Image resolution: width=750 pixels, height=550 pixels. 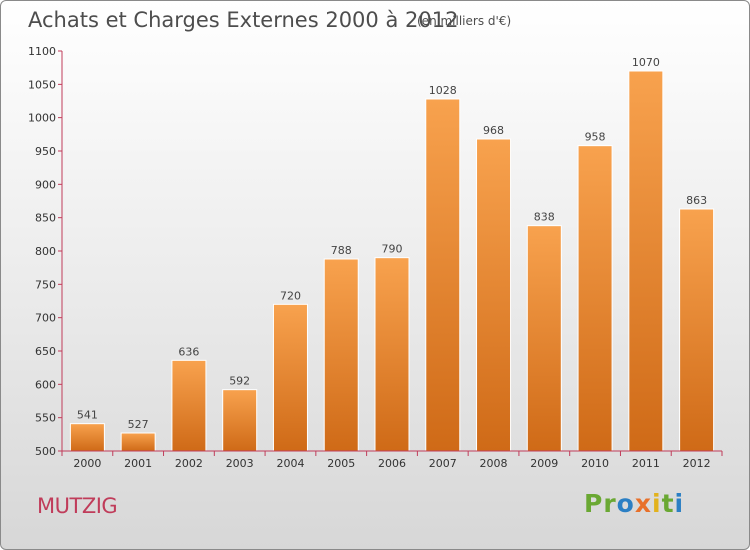 I want to click on x-tick-label: 2004, so click(x=290, y=463).